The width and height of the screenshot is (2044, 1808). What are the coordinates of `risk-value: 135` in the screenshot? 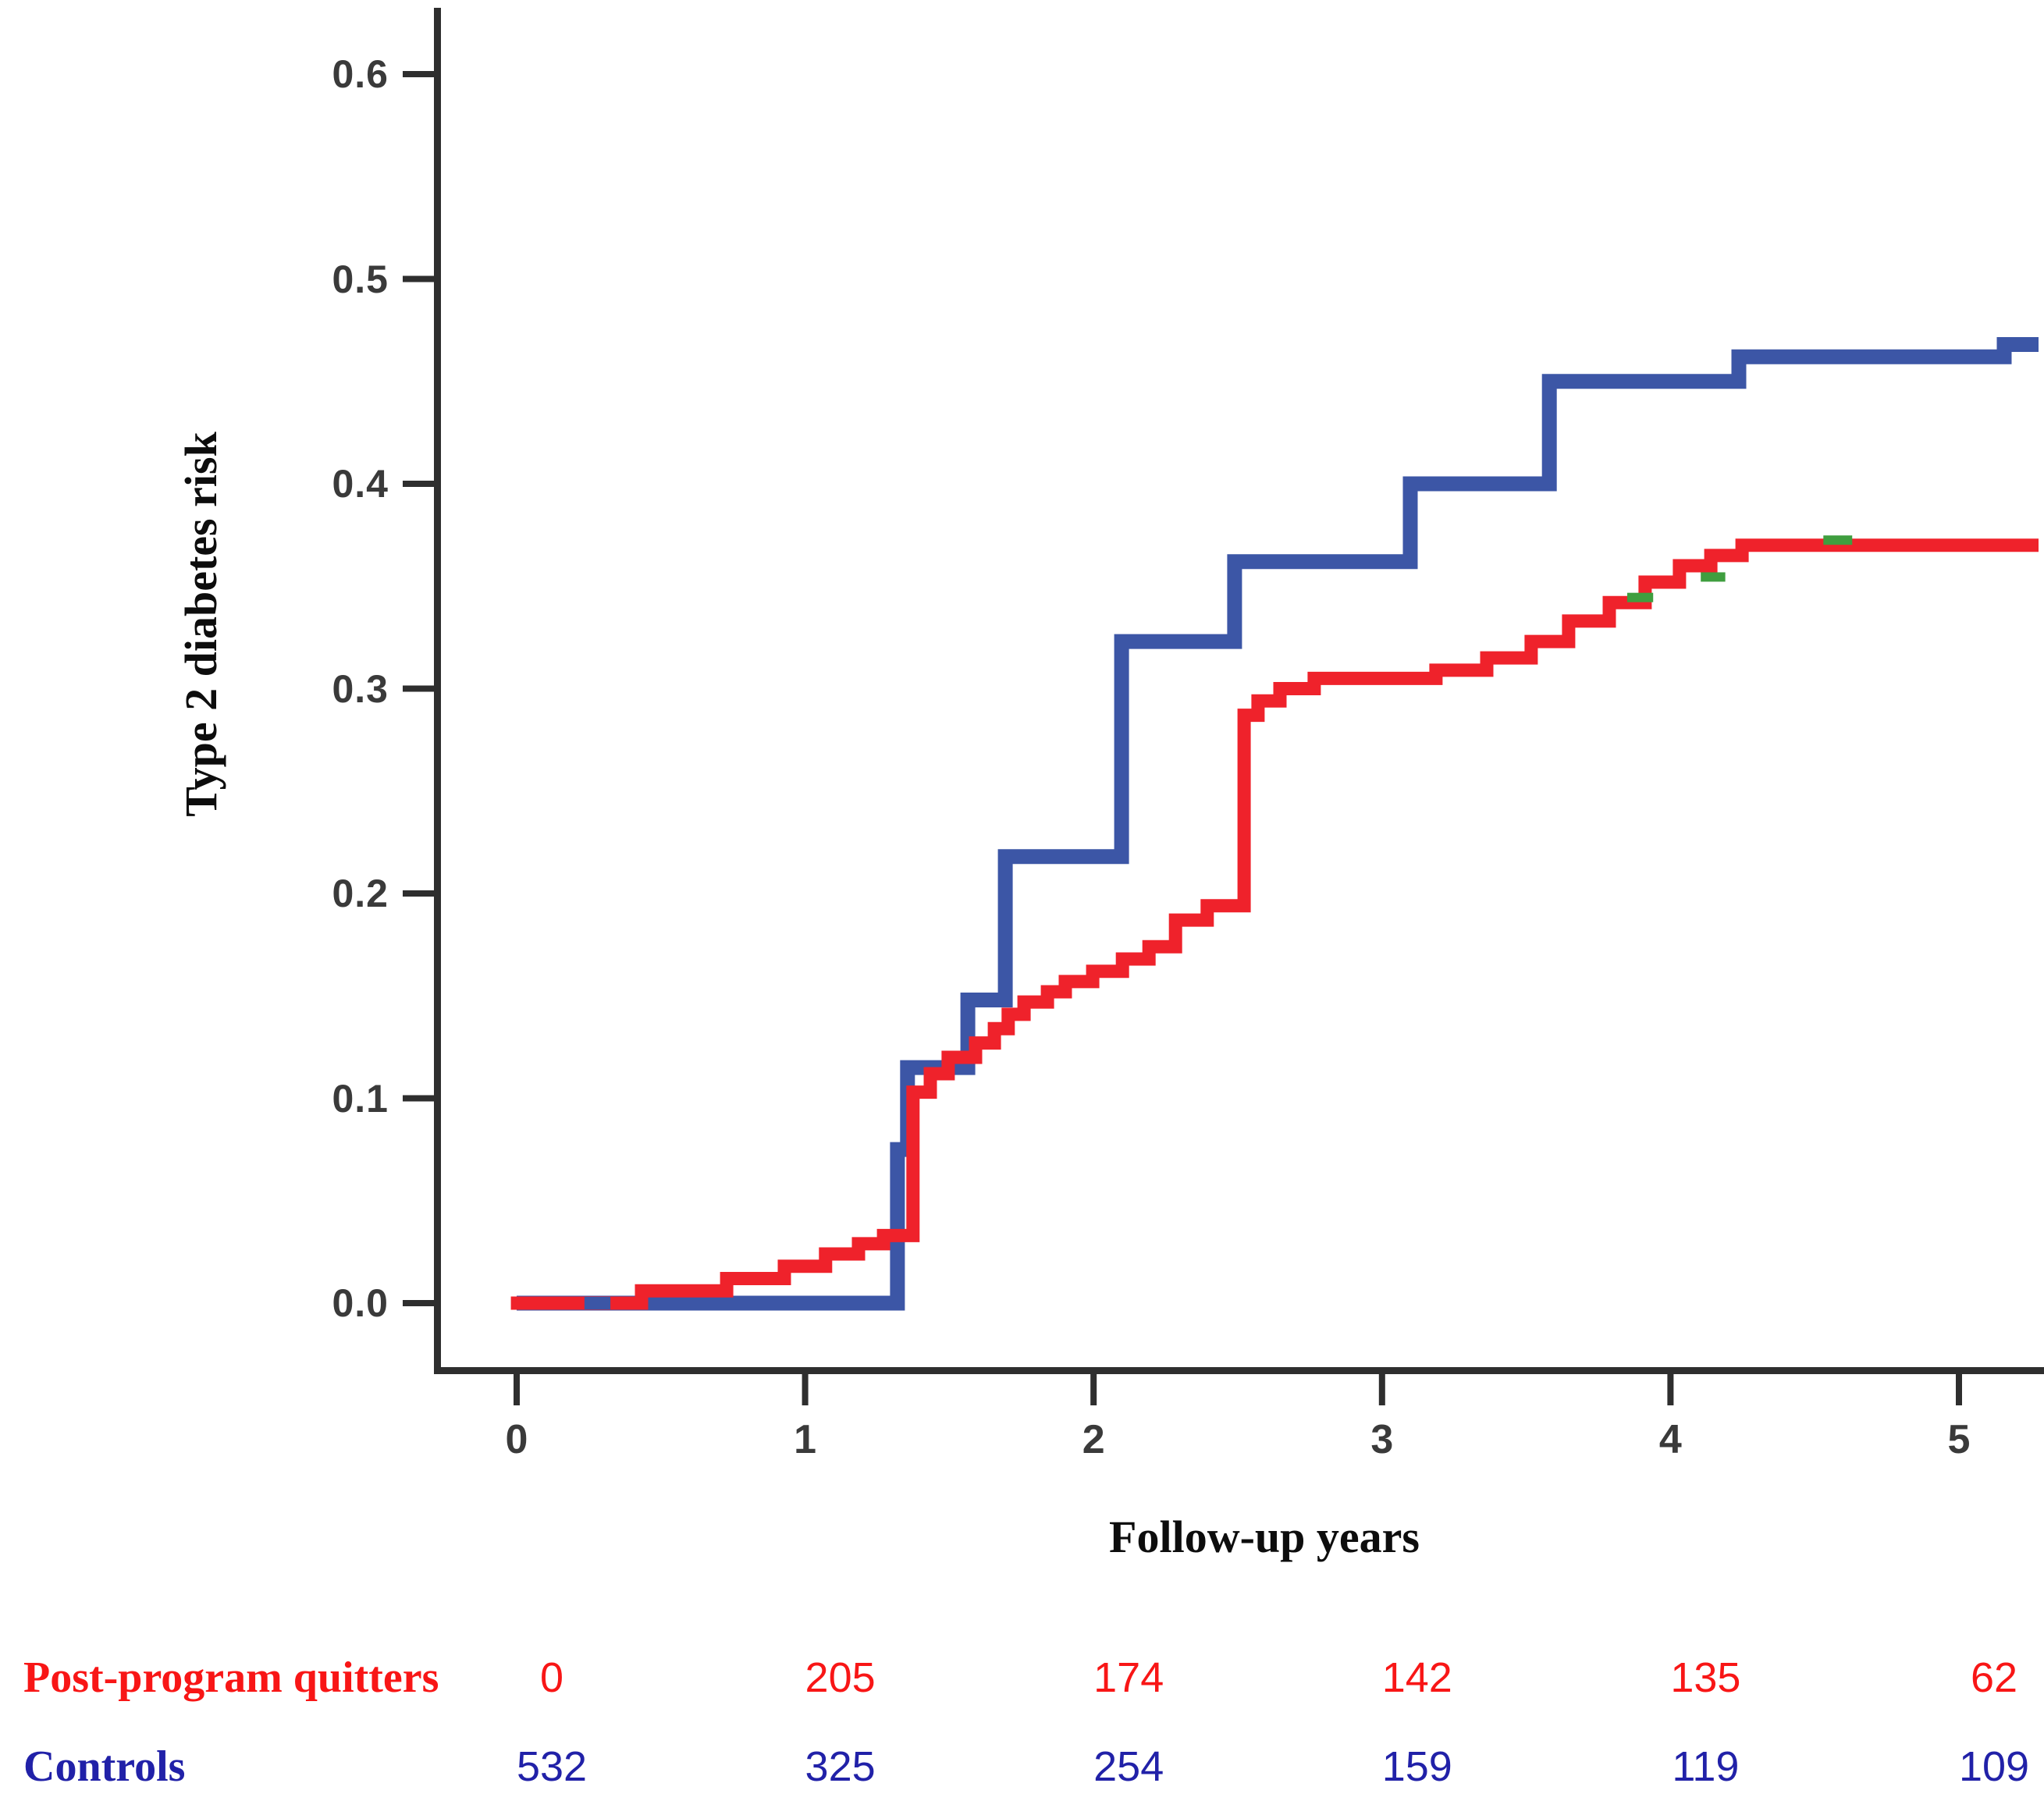 It's located at (1705, 1678).